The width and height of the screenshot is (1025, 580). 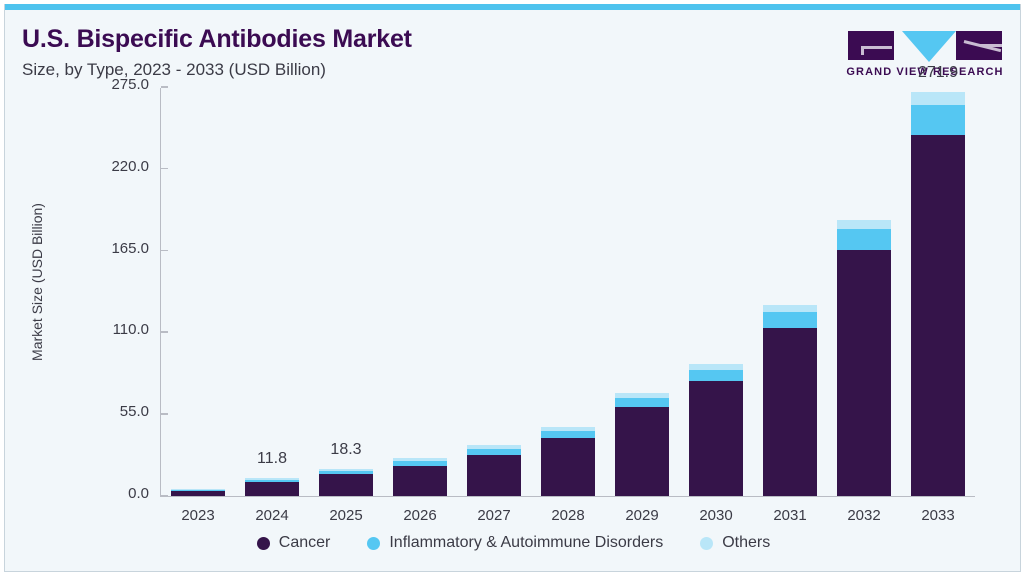 What do you see at coordinates (746, 542) in the screenshot?
I see `legend-label: Others` at bounding box center [746, 542].